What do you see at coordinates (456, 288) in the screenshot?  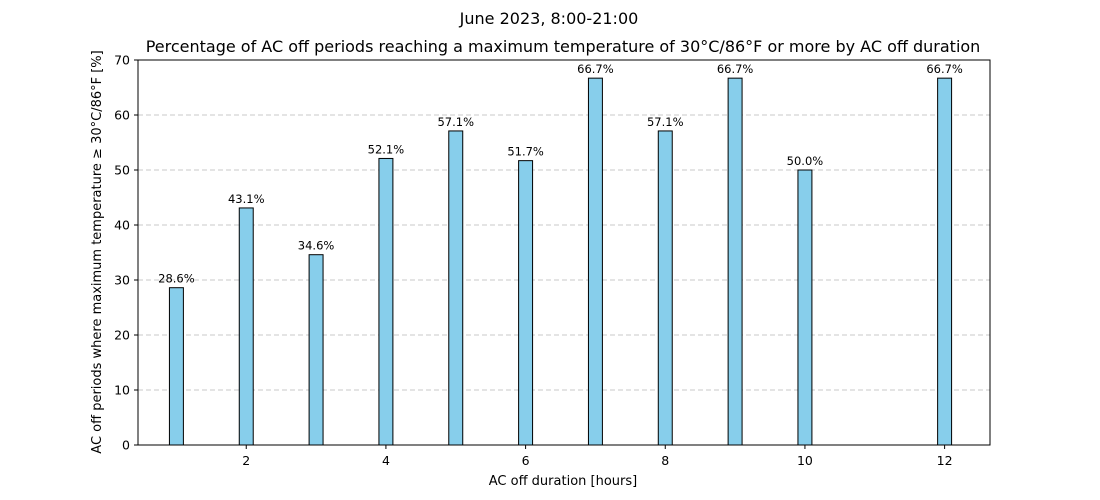 I see `bar-5h` at bounding box center [456, 288].